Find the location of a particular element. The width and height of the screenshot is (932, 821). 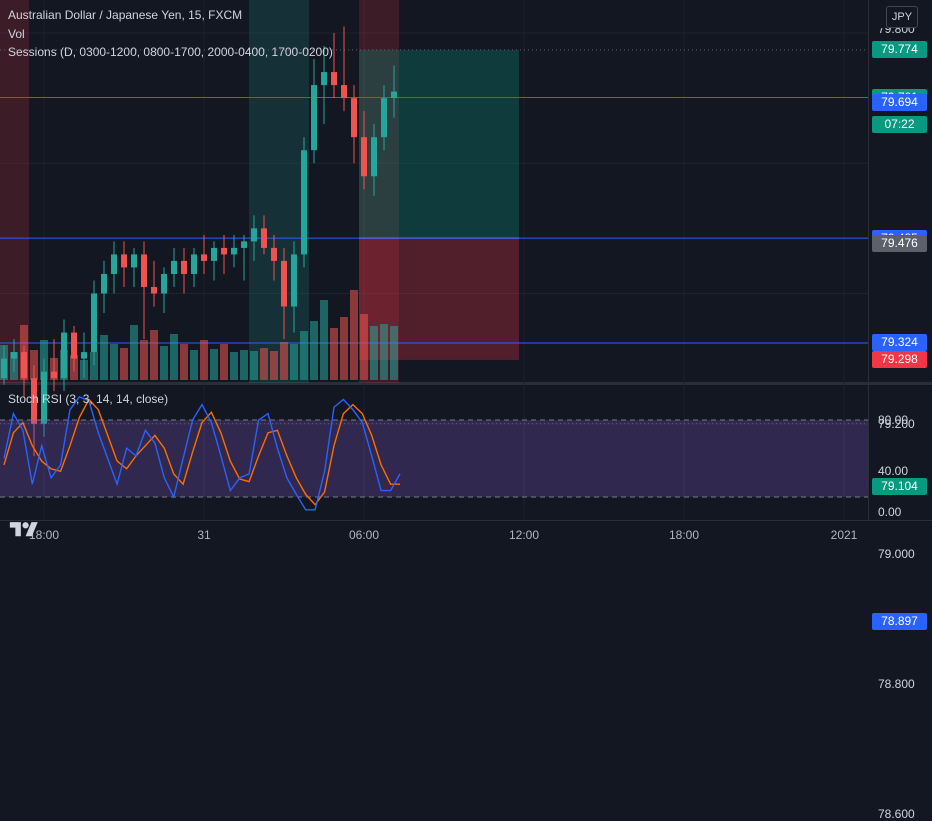

price-scale-label: 79.200 is located at coordinates (896, 423).